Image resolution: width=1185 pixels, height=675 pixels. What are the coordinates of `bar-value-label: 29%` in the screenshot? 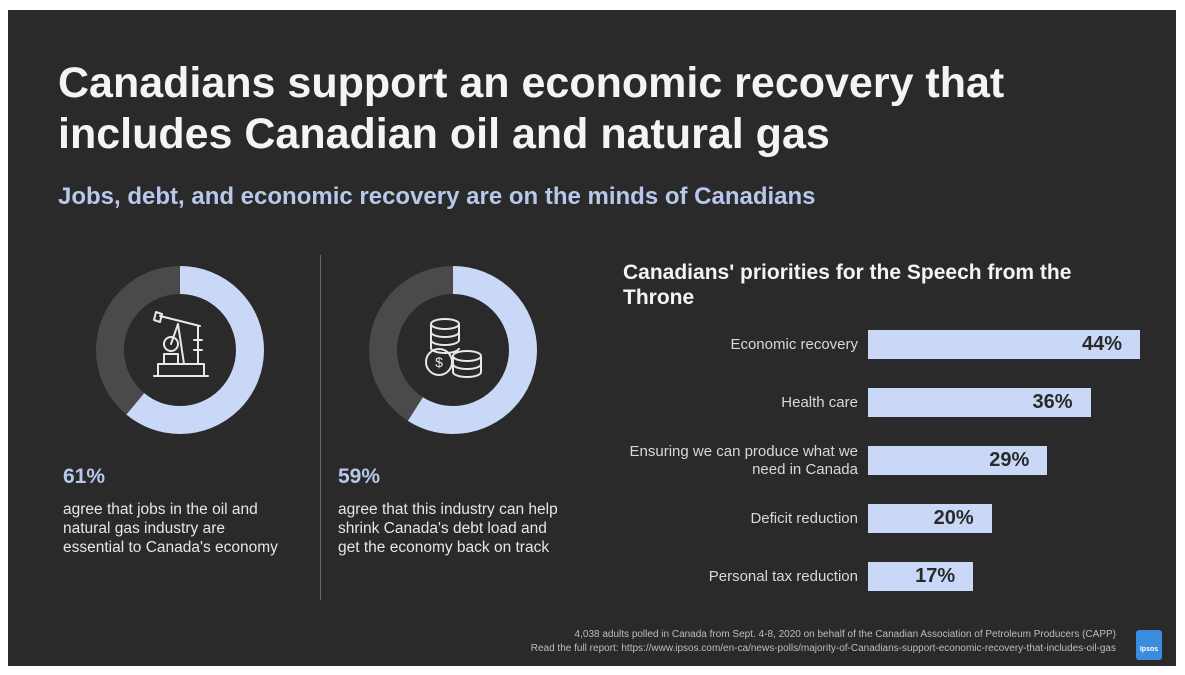 It's located at (1009, 460).